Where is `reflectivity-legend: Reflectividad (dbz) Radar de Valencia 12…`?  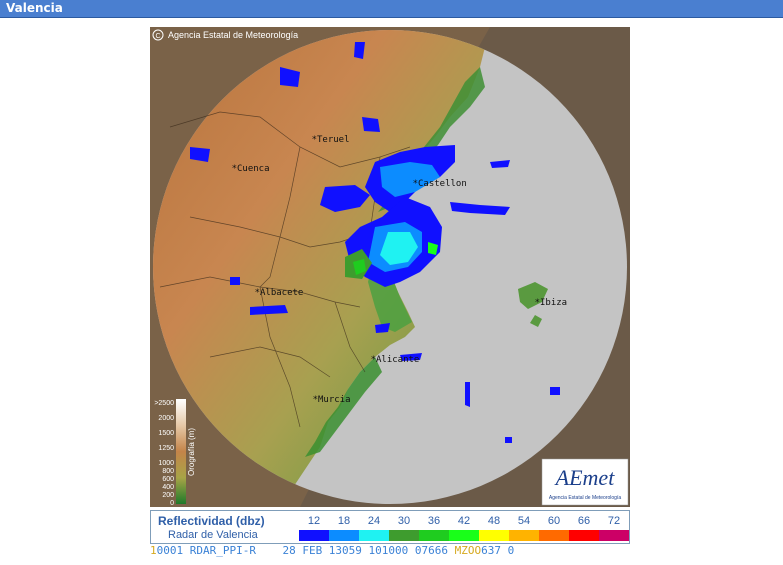 reflectivity-legend: Reflectividad (dbz) Radar de Valencia 12… is located at coordinates (390, 527).